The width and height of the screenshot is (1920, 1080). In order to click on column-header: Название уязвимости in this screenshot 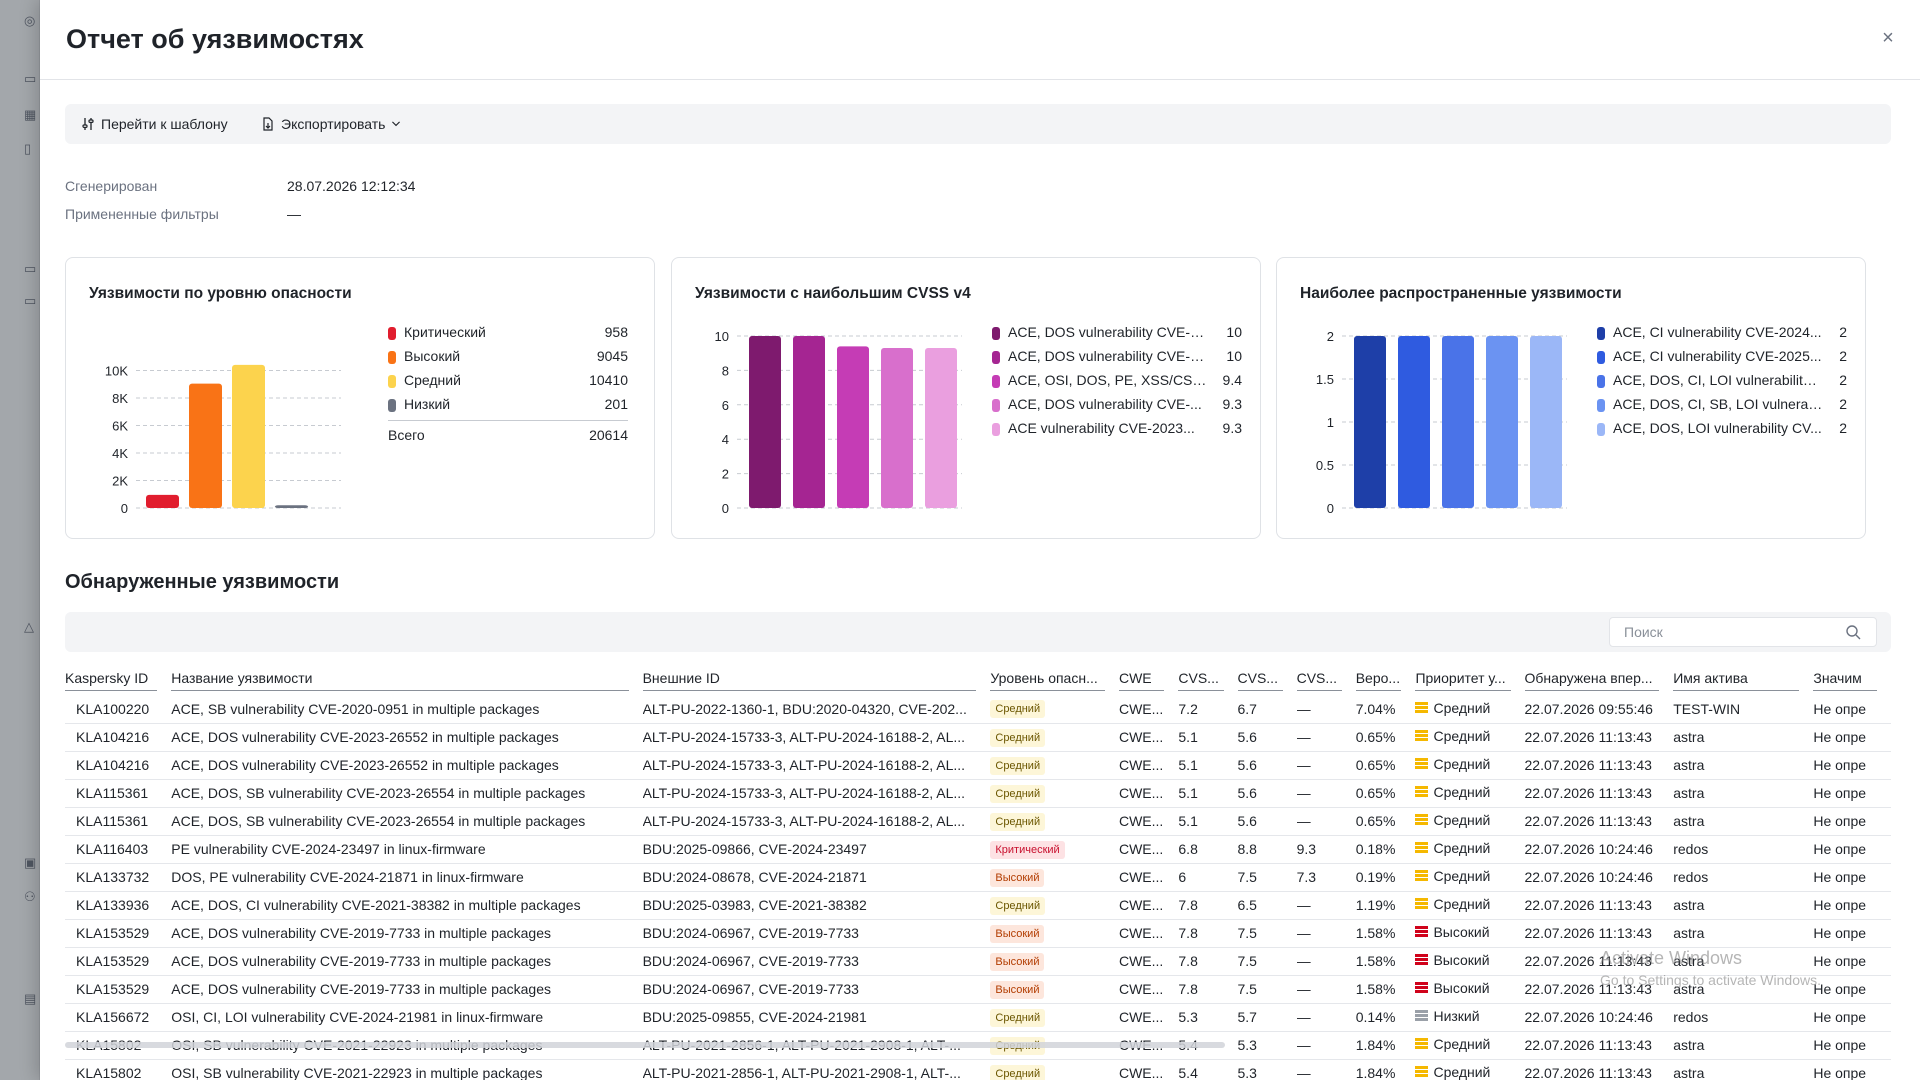, I will do `click(406, 682)`.